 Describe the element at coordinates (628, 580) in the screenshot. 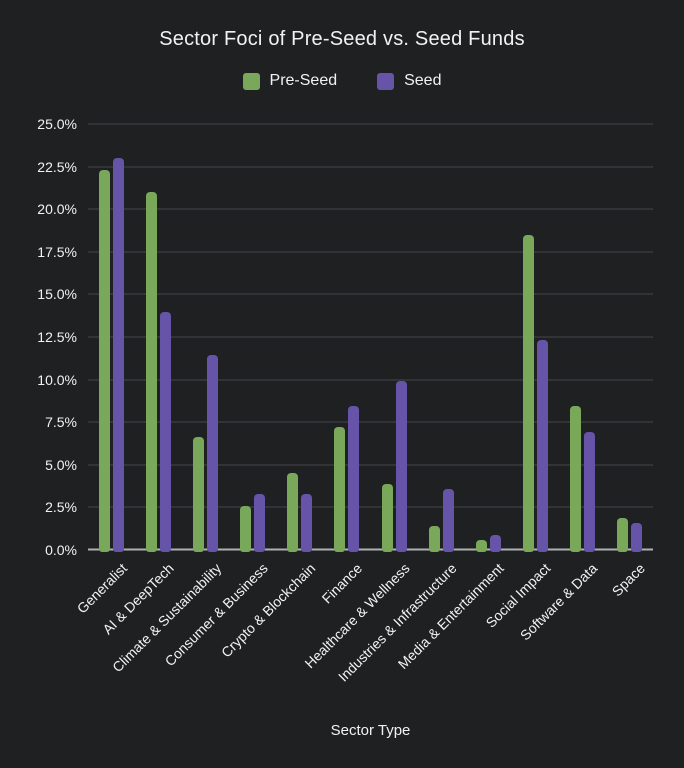

I see `x-tick-label: Space` at that location.